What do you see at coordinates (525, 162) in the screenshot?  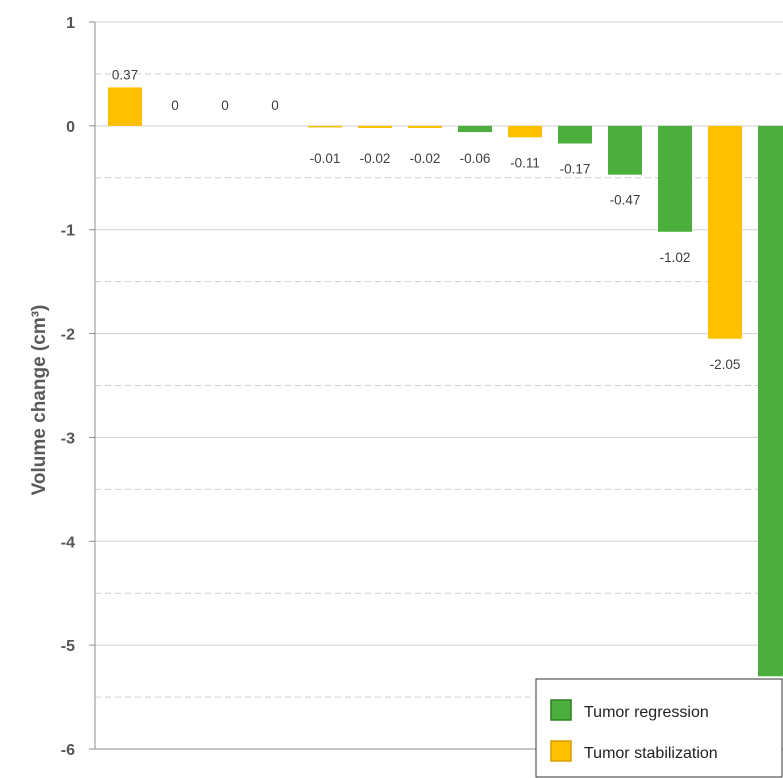 I see `data-label: -0.11` at bounding box center [525, 162].